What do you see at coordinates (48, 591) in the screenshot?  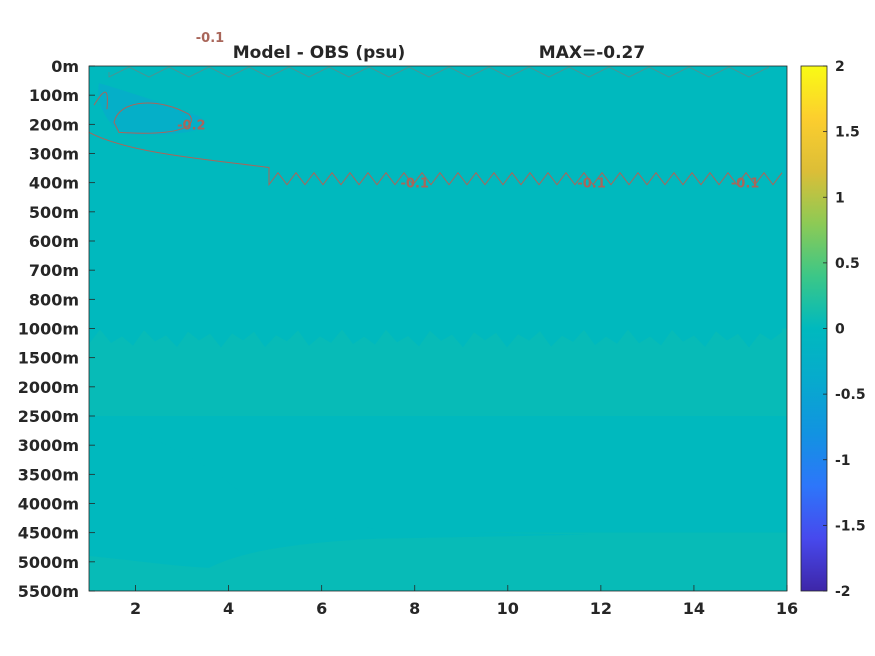 I see `y-tick-label: 5500m` at bounding box center [48, 591].